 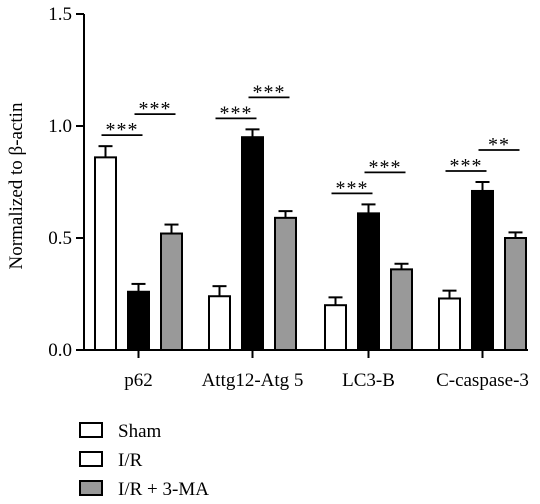 I want to click on legend-label: Sham, so click(x=140, y=431).